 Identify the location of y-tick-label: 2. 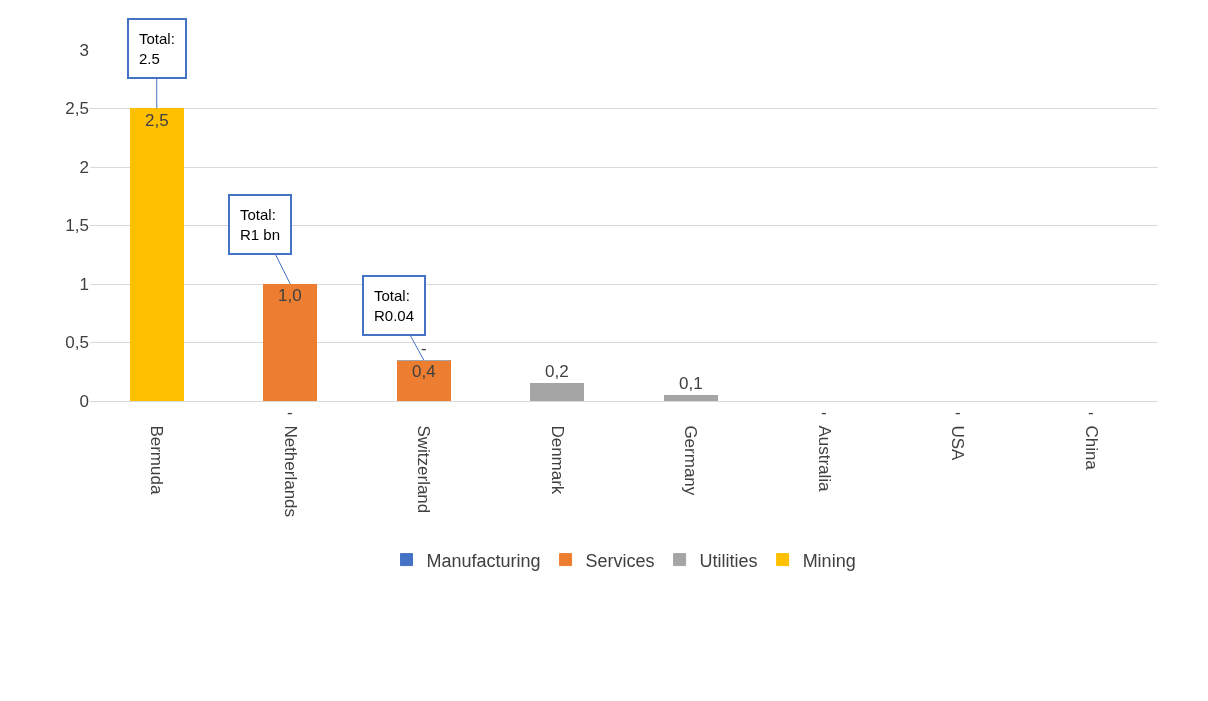
(84, 167).